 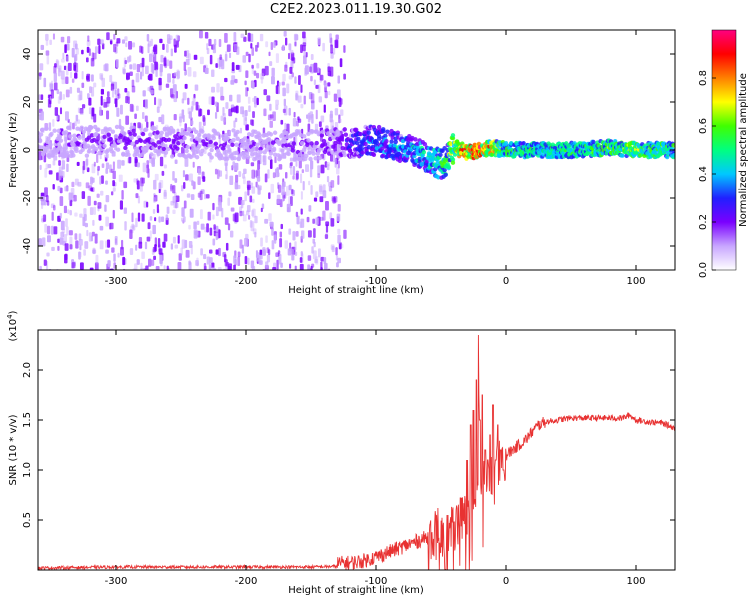 I want to click on x-tick-label: 0, so click(x=506, y=281).